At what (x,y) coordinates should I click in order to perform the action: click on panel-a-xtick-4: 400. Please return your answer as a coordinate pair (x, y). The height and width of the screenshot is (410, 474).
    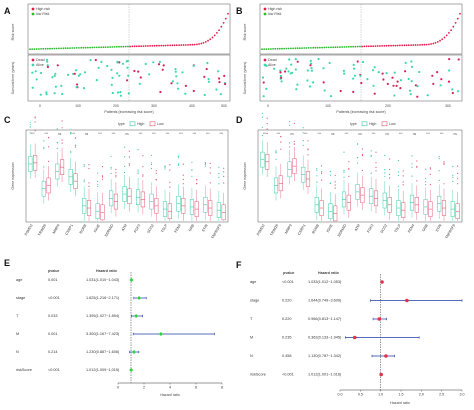
    Looking at the image, I should click on (192, 106).